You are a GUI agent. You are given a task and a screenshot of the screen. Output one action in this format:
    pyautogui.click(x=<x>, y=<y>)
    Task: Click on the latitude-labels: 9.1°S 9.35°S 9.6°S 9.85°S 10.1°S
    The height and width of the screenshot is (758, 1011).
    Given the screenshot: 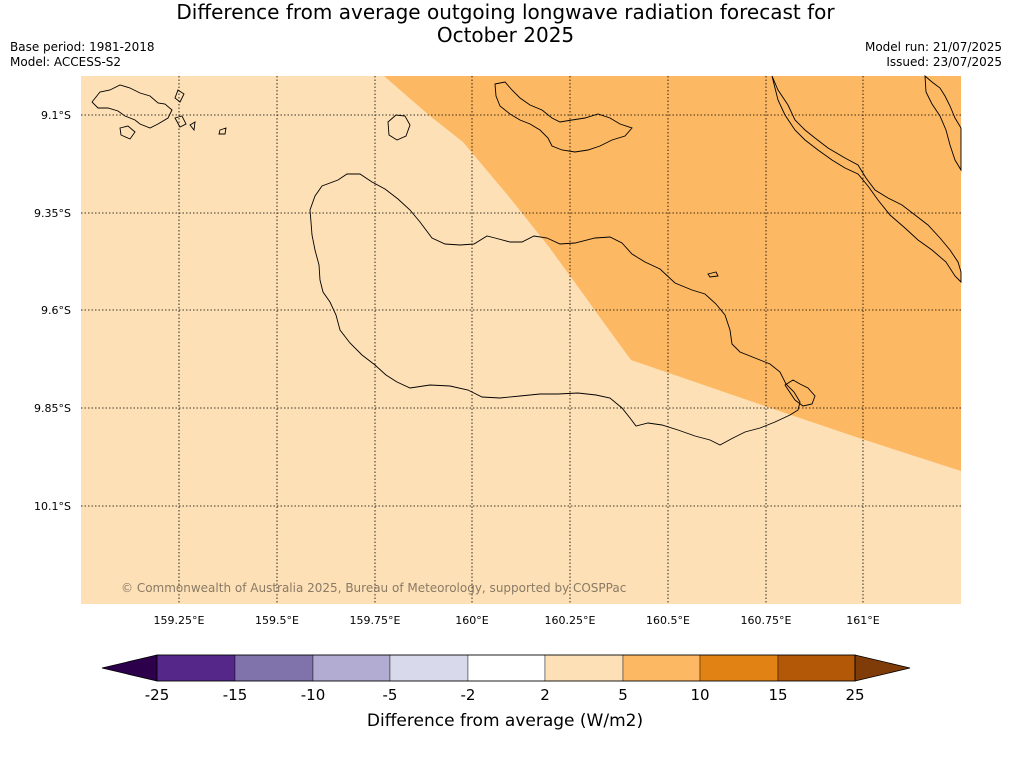 What is the action you would take?
    pyautogui.click(x=52, y=311)
    